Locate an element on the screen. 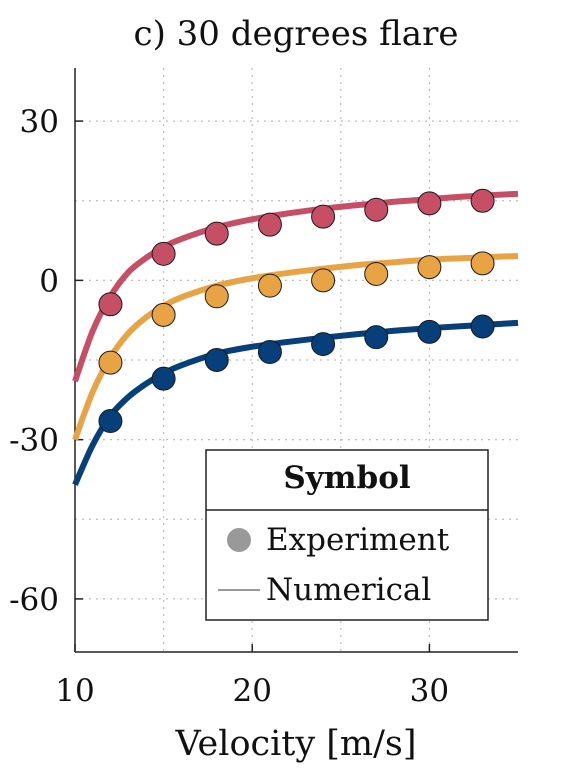 The image size is (562, 778). y-tick-label: 30 is located at coordinates (39, 122).